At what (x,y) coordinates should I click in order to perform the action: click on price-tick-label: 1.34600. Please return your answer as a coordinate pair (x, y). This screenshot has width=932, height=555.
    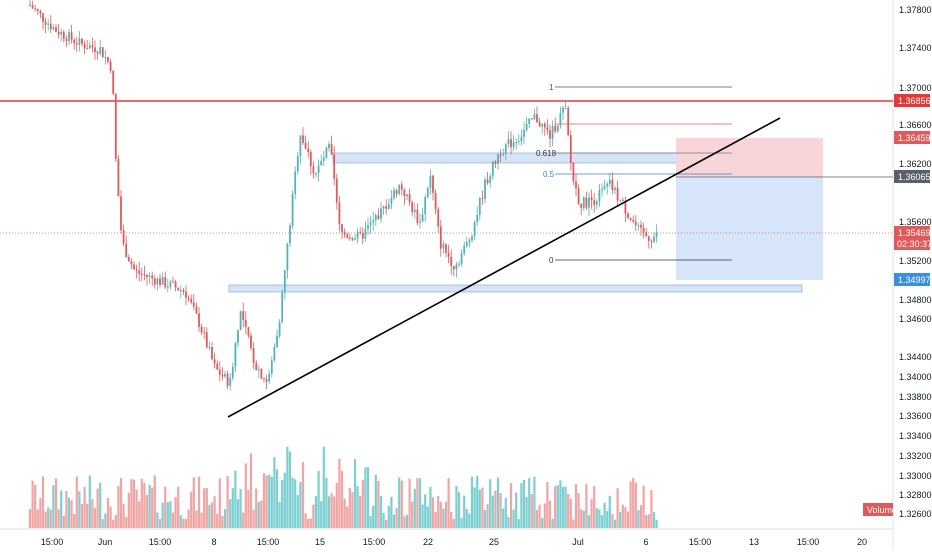
    Looking at the image, I should click on (915, 319).